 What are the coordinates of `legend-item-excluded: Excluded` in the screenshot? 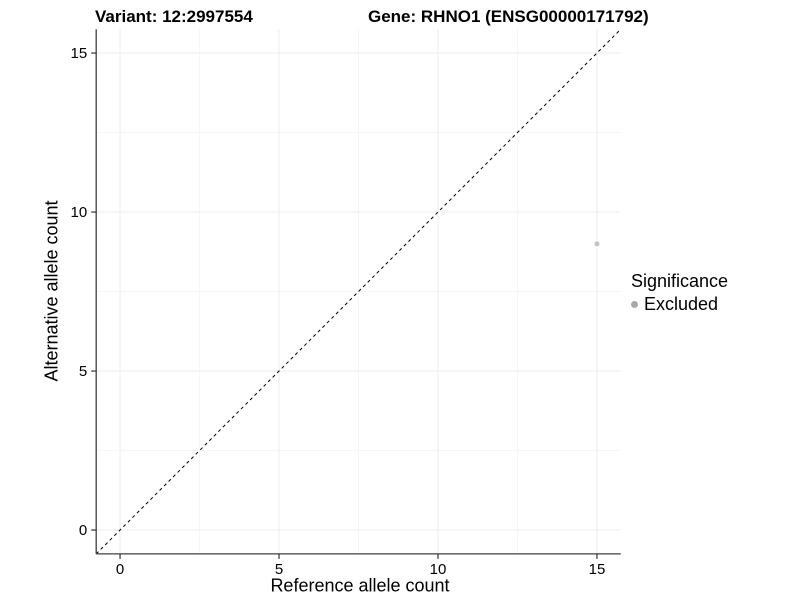 It's located at (679, 304).